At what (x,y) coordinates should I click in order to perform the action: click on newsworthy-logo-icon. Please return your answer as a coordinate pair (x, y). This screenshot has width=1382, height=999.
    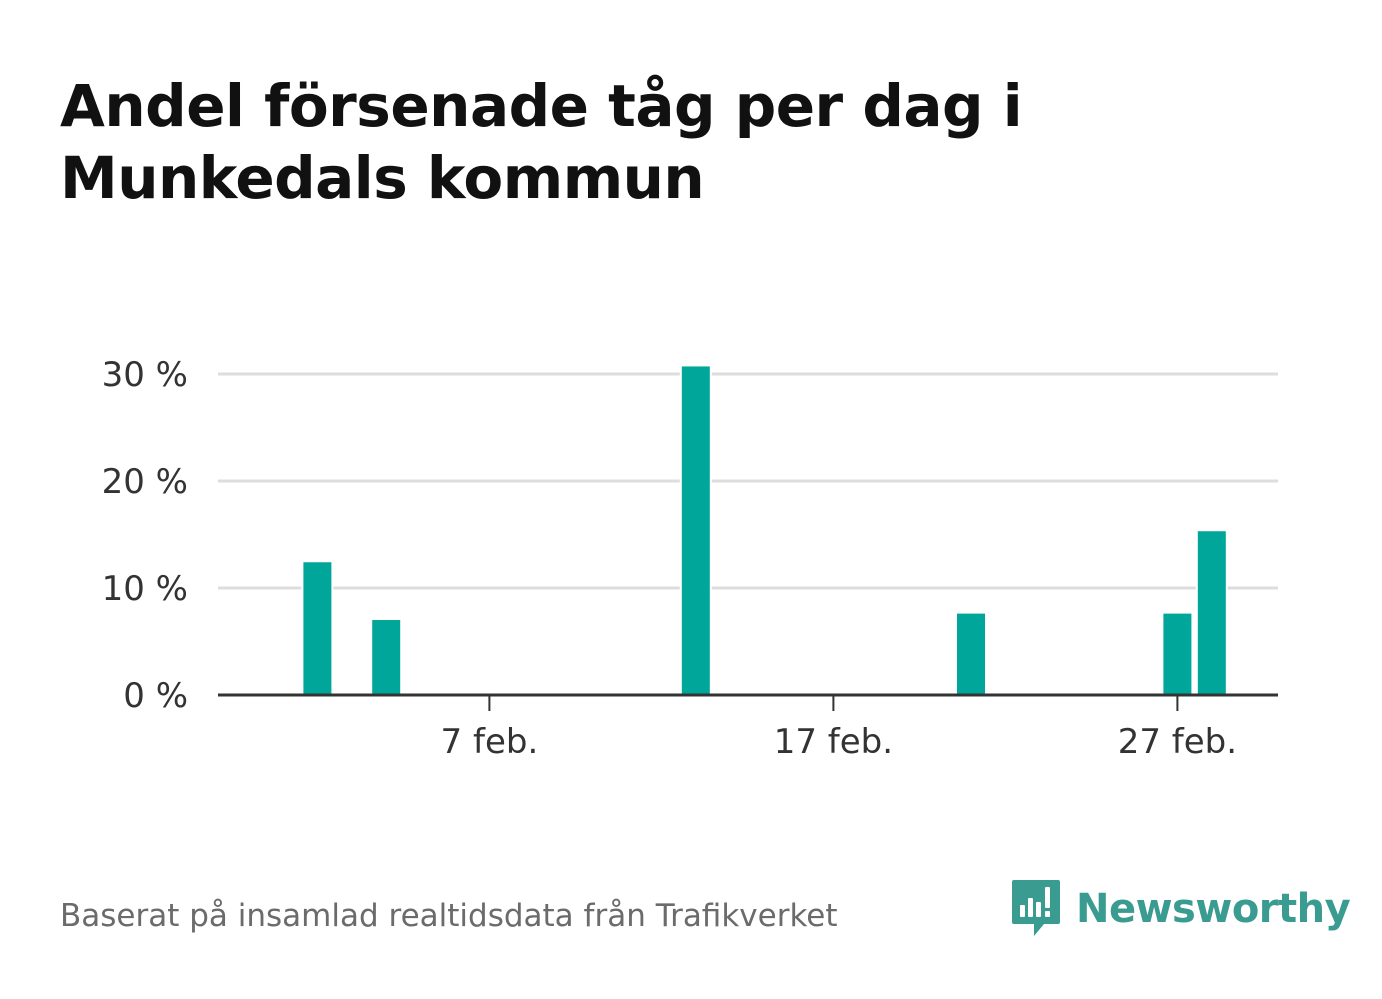
    Looking at the image, I should click on (1036, 908).